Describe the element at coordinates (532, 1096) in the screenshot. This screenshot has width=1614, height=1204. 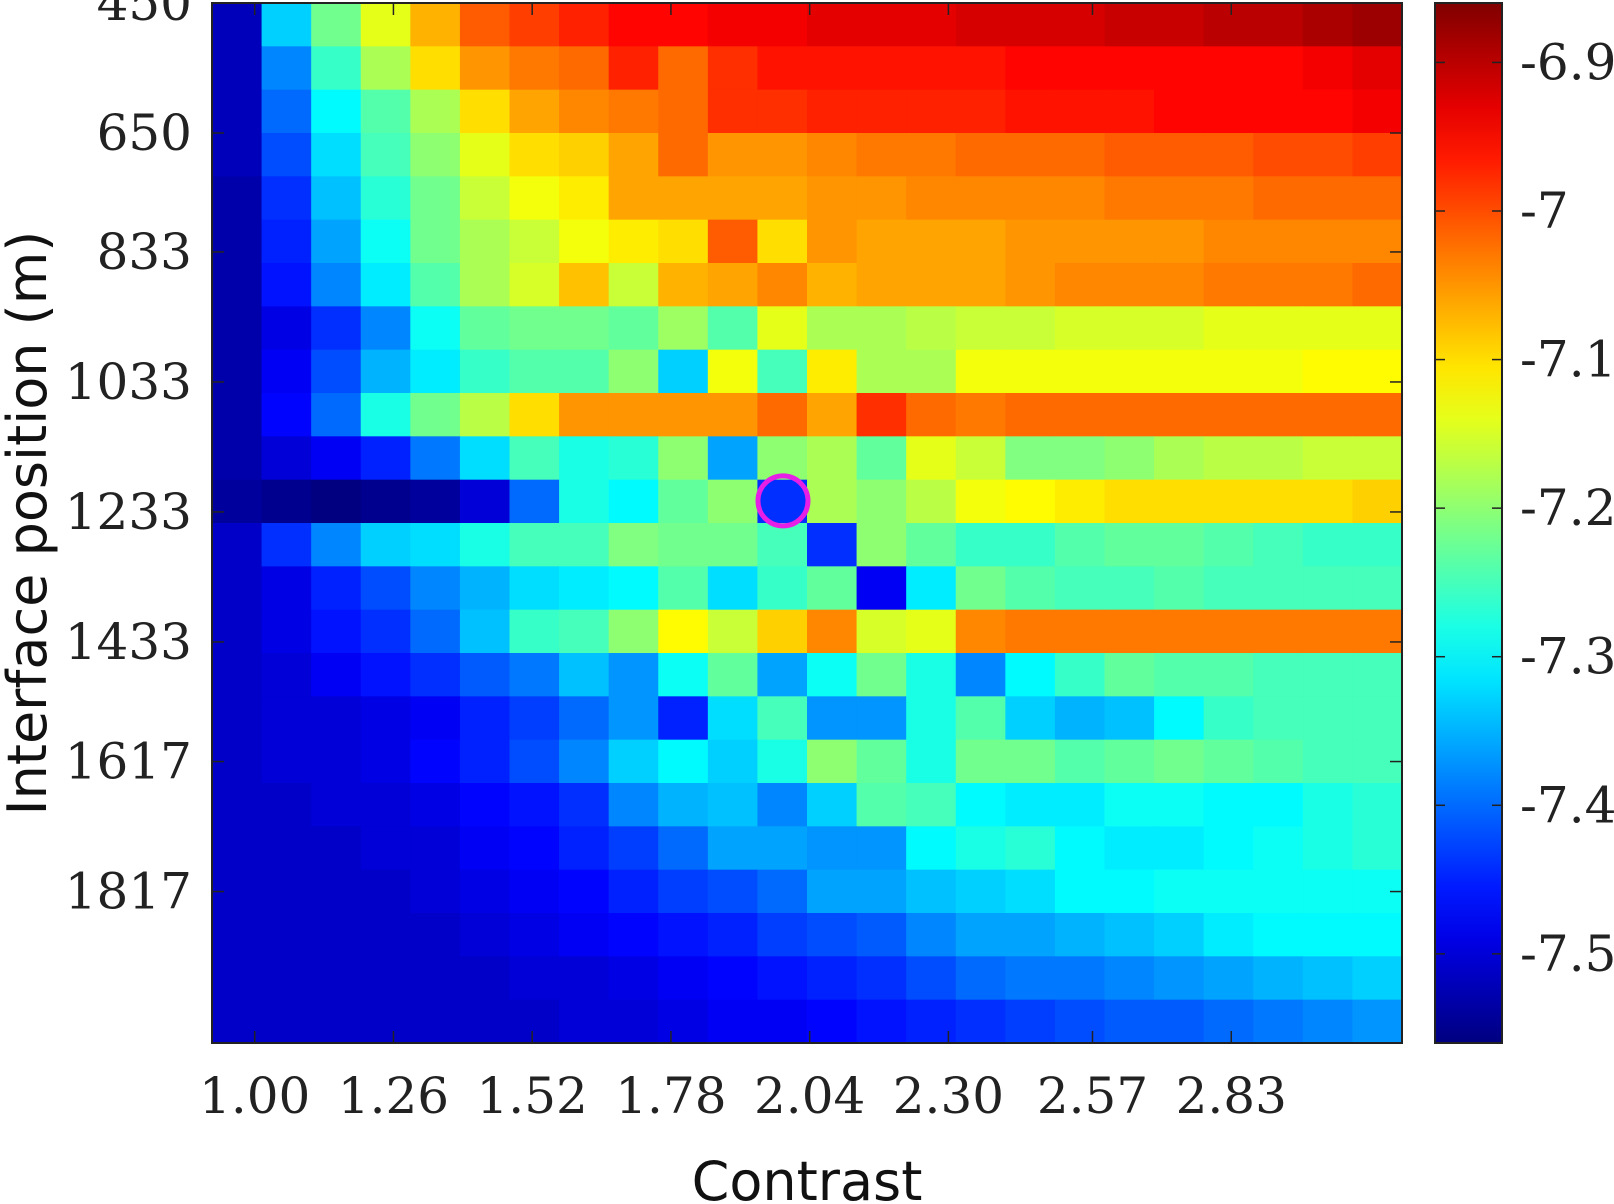
I see `x-tick-label: 1.52` at that location.